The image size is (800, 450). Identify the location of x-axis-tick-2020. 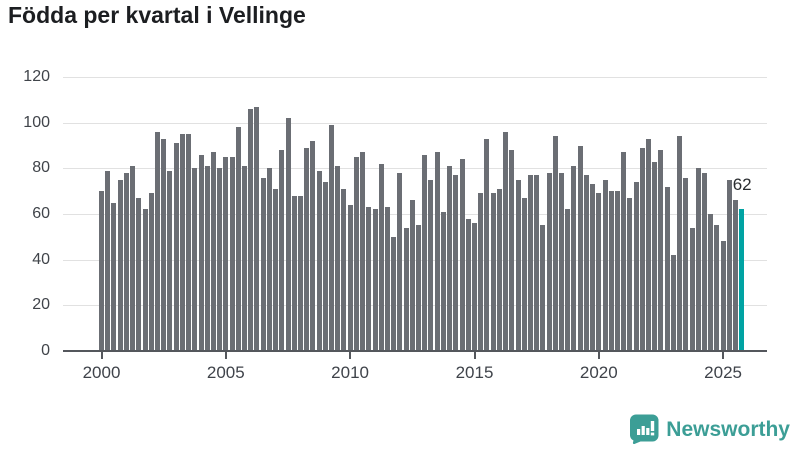
(598, 355).